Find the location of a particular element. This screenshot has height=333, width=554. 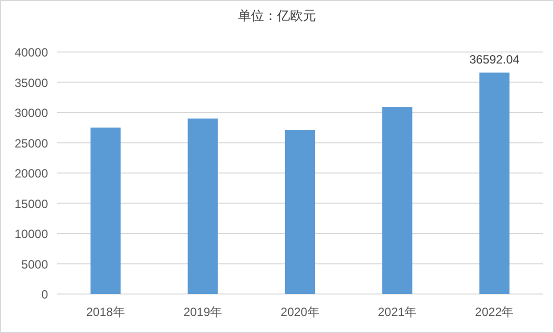

y-tick-label: 25000 is located at coordinates (31, 143).